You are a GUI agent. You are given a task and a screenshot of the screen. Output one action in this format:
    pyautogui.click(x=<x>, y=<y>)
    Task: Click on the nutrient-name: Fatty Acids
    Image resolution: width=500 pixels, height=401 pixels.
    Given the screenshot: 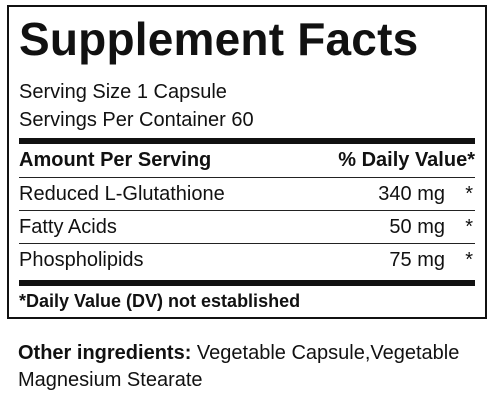 What is the action you would take?
    pyautogui.click(x=68, y=227)
    